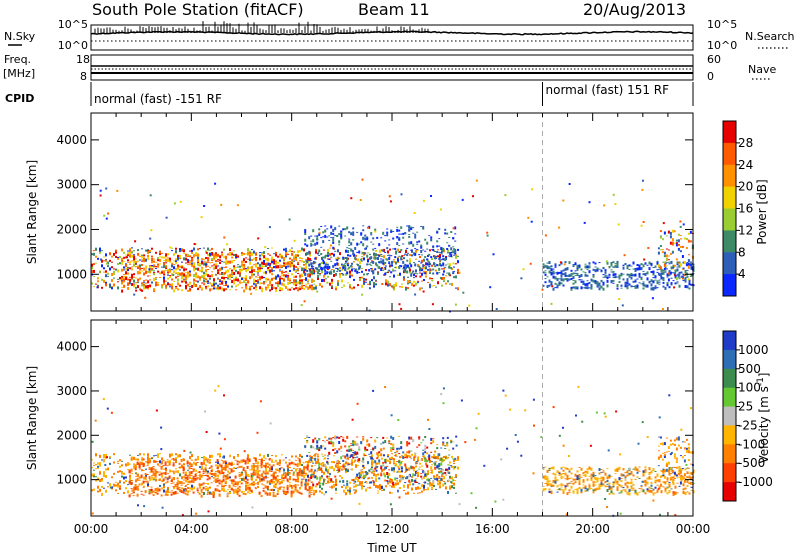  Describe the element at coordinates (729, 175) in the screenshot. I see `power-colorbar-swatch` at that location.